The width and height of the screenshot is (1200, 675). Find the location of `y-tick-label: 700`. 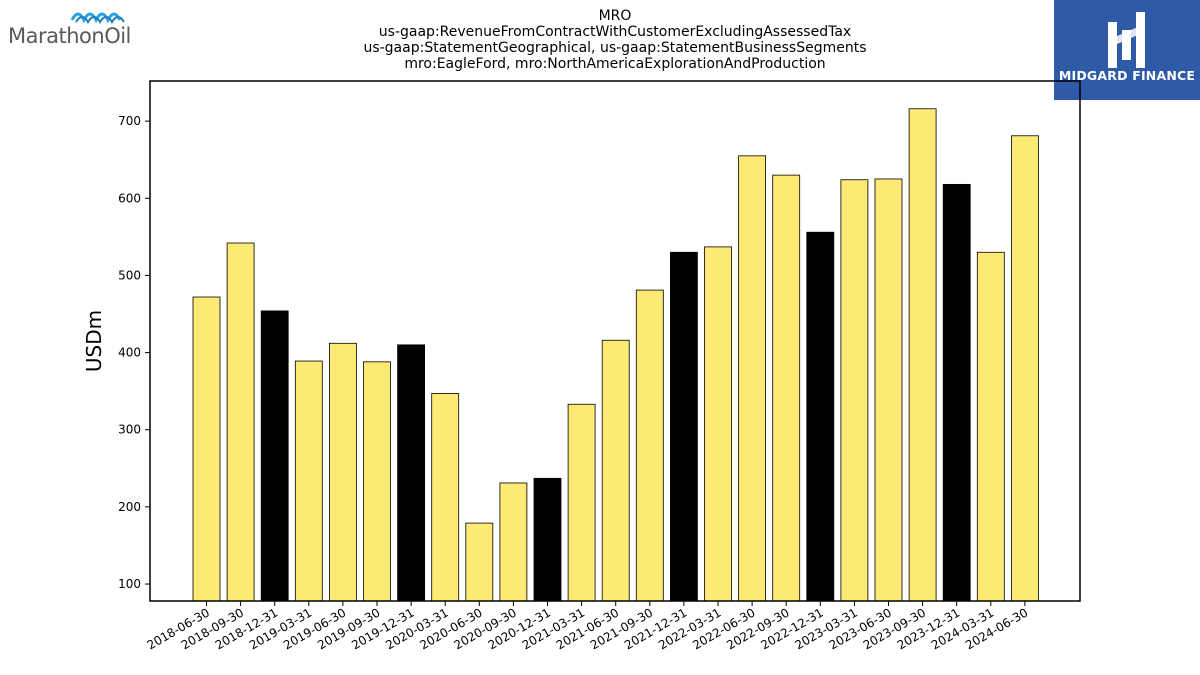

y-tick-label: 700 is located at coordinates (129, 121).